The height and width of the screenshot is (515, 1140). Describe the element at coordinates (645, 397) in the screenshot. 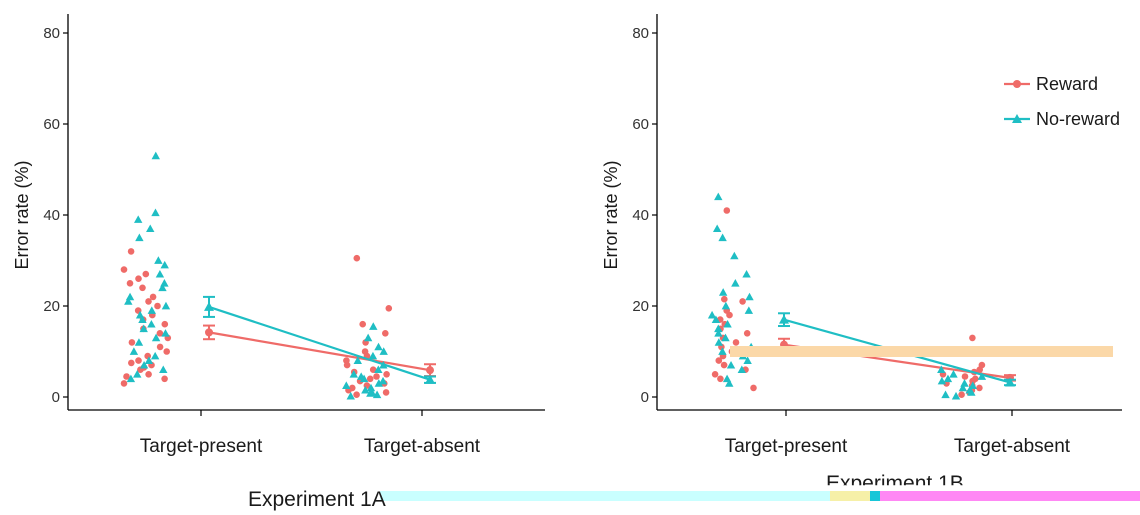

I see `y-tick-label: 0` at that location.